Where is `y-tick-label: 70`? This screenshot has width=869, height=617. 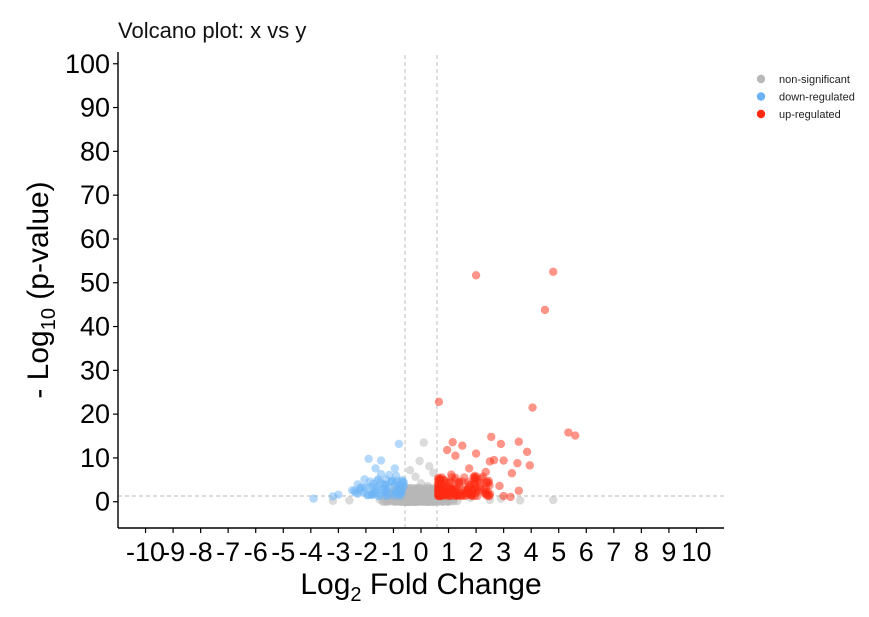
y-tick-label: 70 is located at coordinates (95, 195).